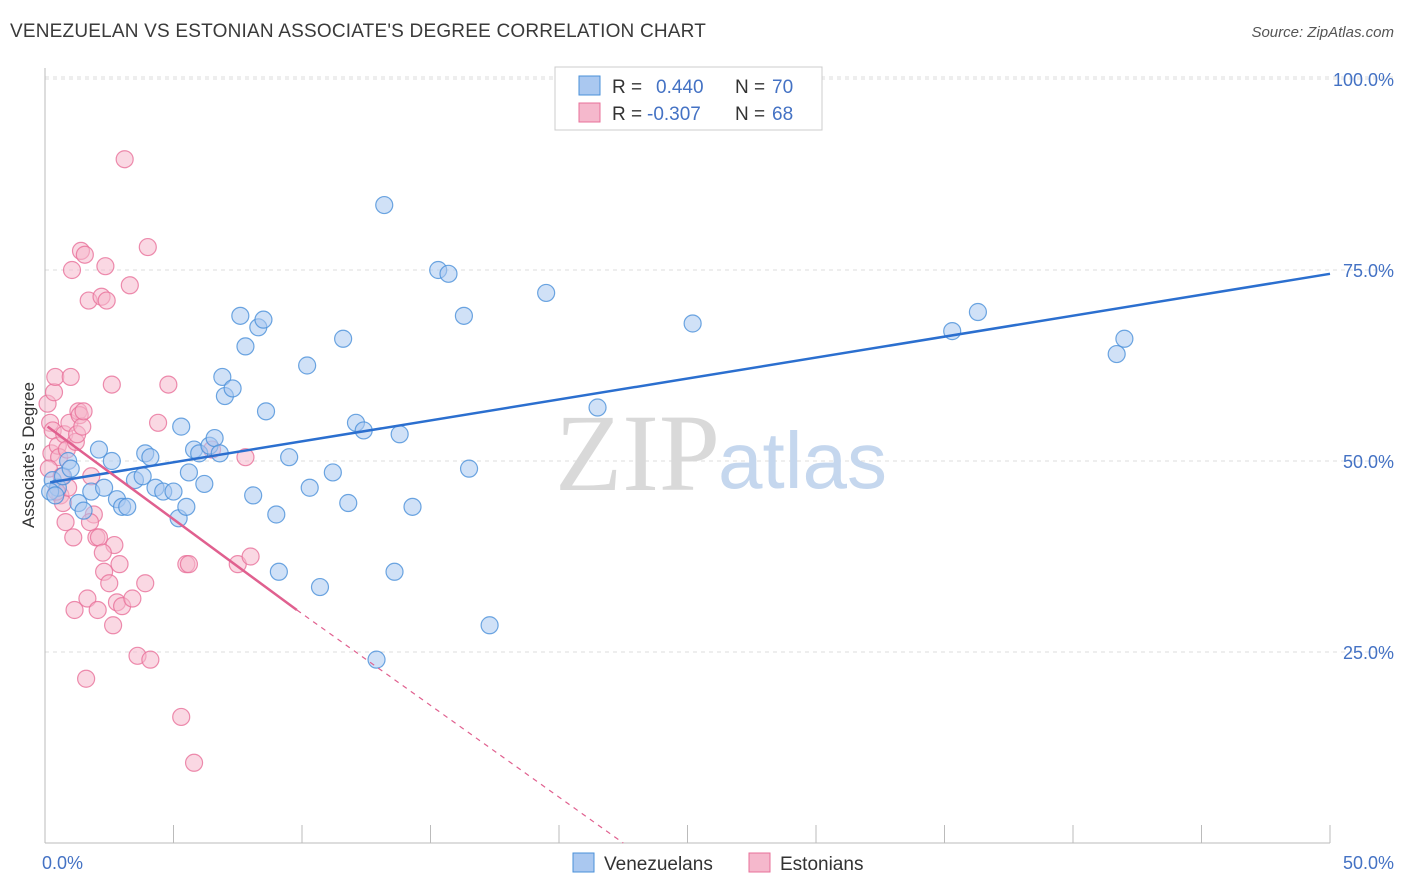  What do you see at coordinates (782, 87) in the screenshot?
I see `legend-n-value-1: 70` at bounding box center [782, 87].